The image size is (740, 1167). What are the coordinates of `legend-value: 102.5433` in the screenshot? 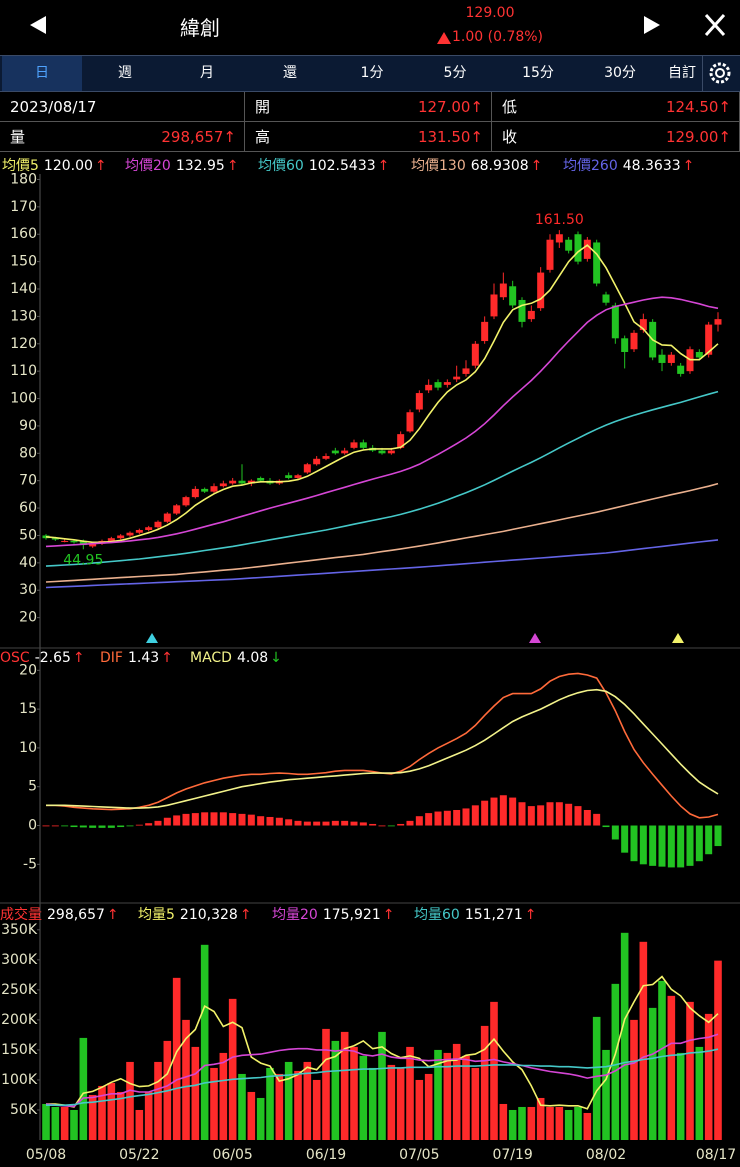 It's located at (342, 166).